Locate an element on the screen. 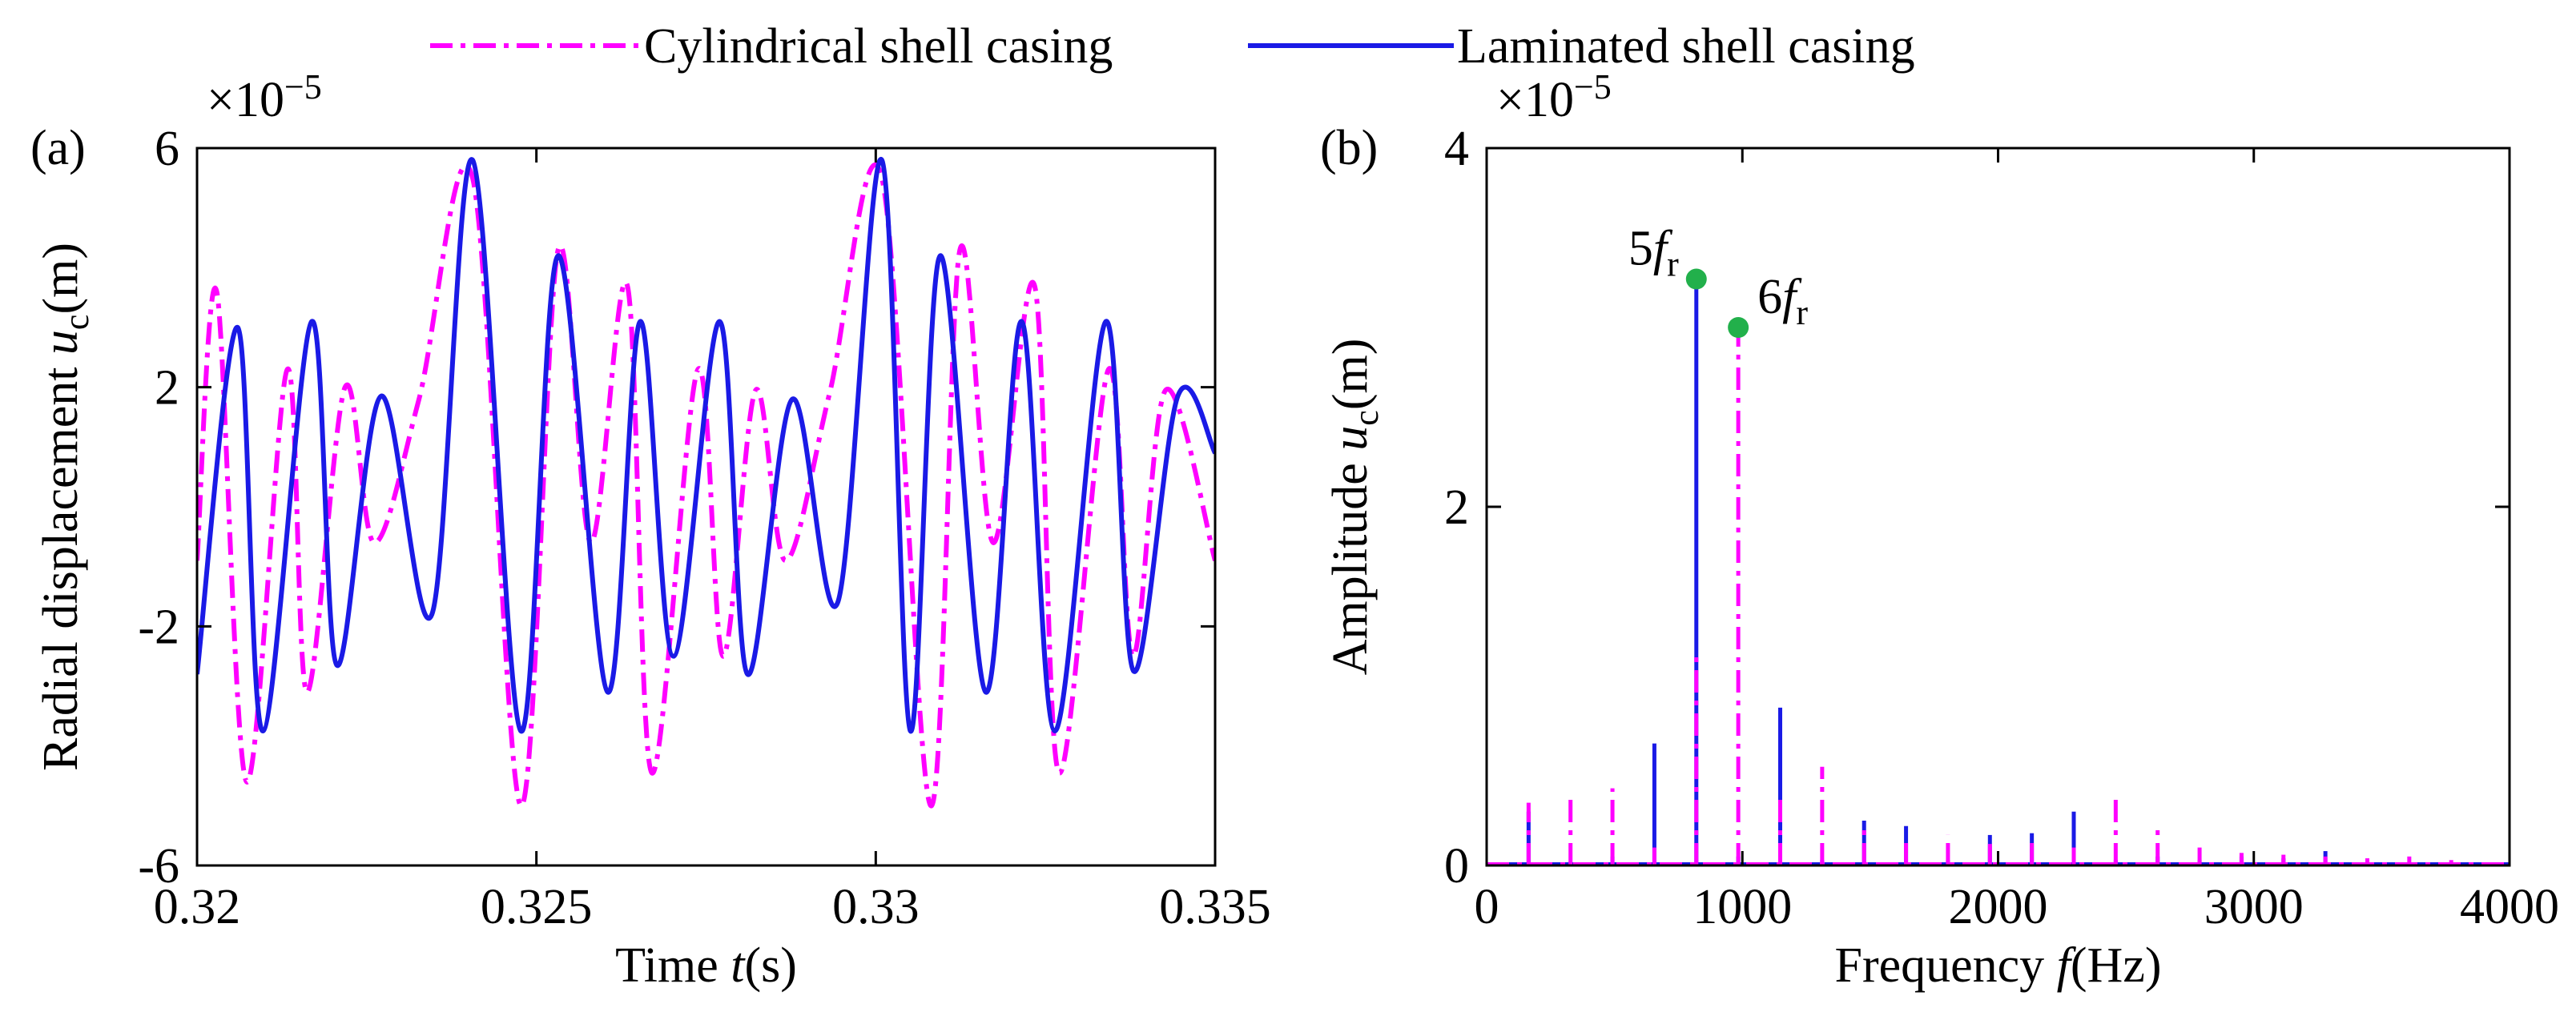 Image resolution: width=2576 pixels, height=1028 pixels. label-part: (Hz) is located at coordinates (2116, 965).